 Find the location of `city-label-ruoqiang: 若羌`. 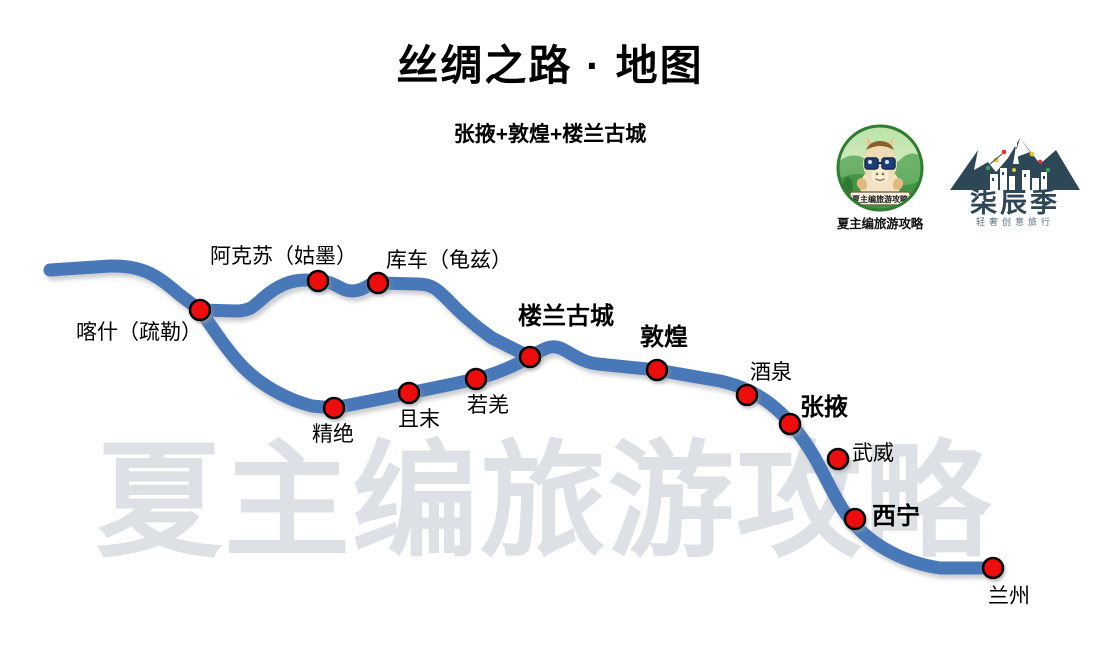

city-label-ruoqiang: 若羌 is located at coordinates (488, 405).